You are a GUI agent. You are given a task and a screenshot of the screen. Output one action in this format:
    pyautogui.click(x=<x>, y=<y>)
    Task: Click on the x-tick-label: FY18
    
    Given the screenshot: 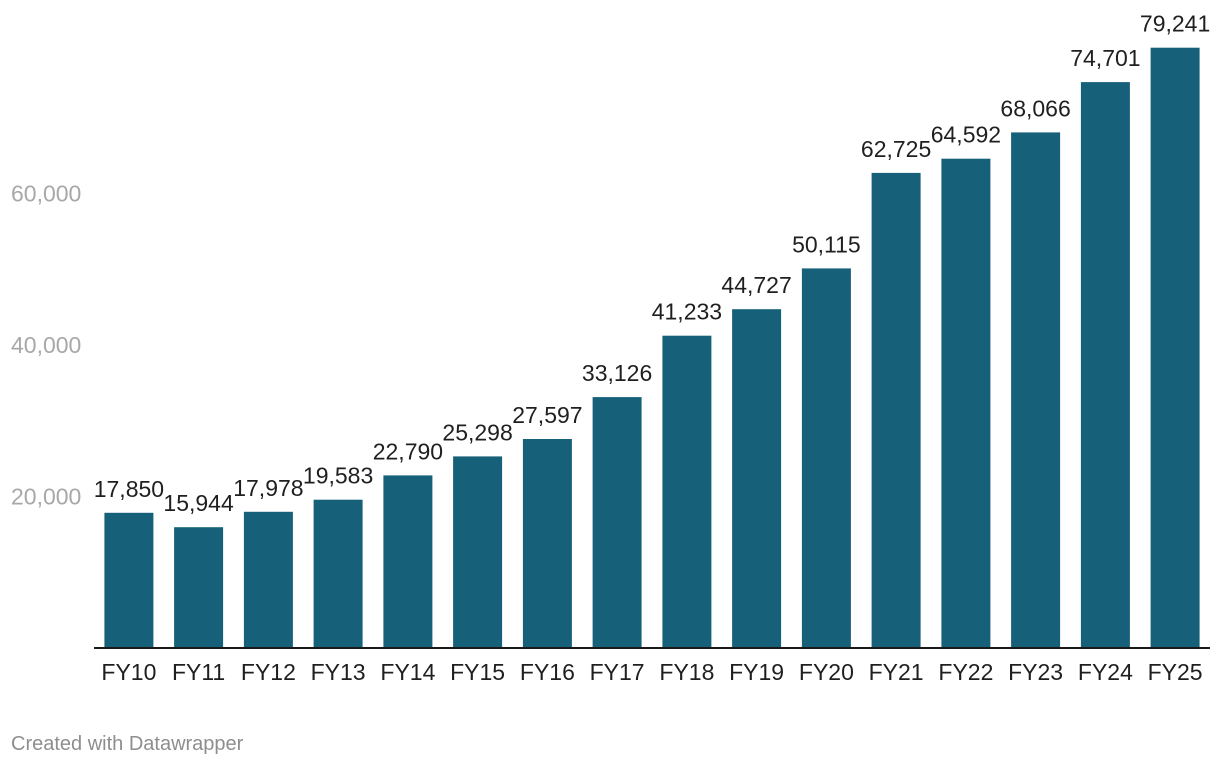 What is the action you would take?
    pyautogui.click(x=686, y=672)
    